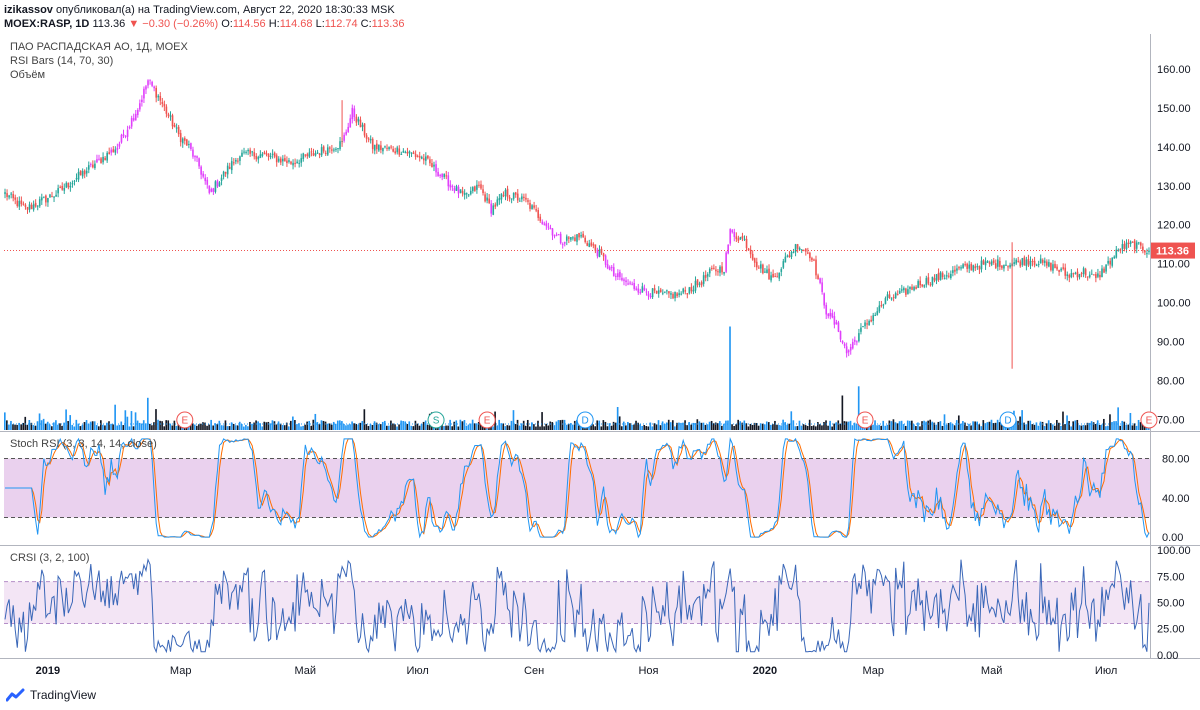  I want to click on price-tick-label: 120.00, so click(1174, 226).